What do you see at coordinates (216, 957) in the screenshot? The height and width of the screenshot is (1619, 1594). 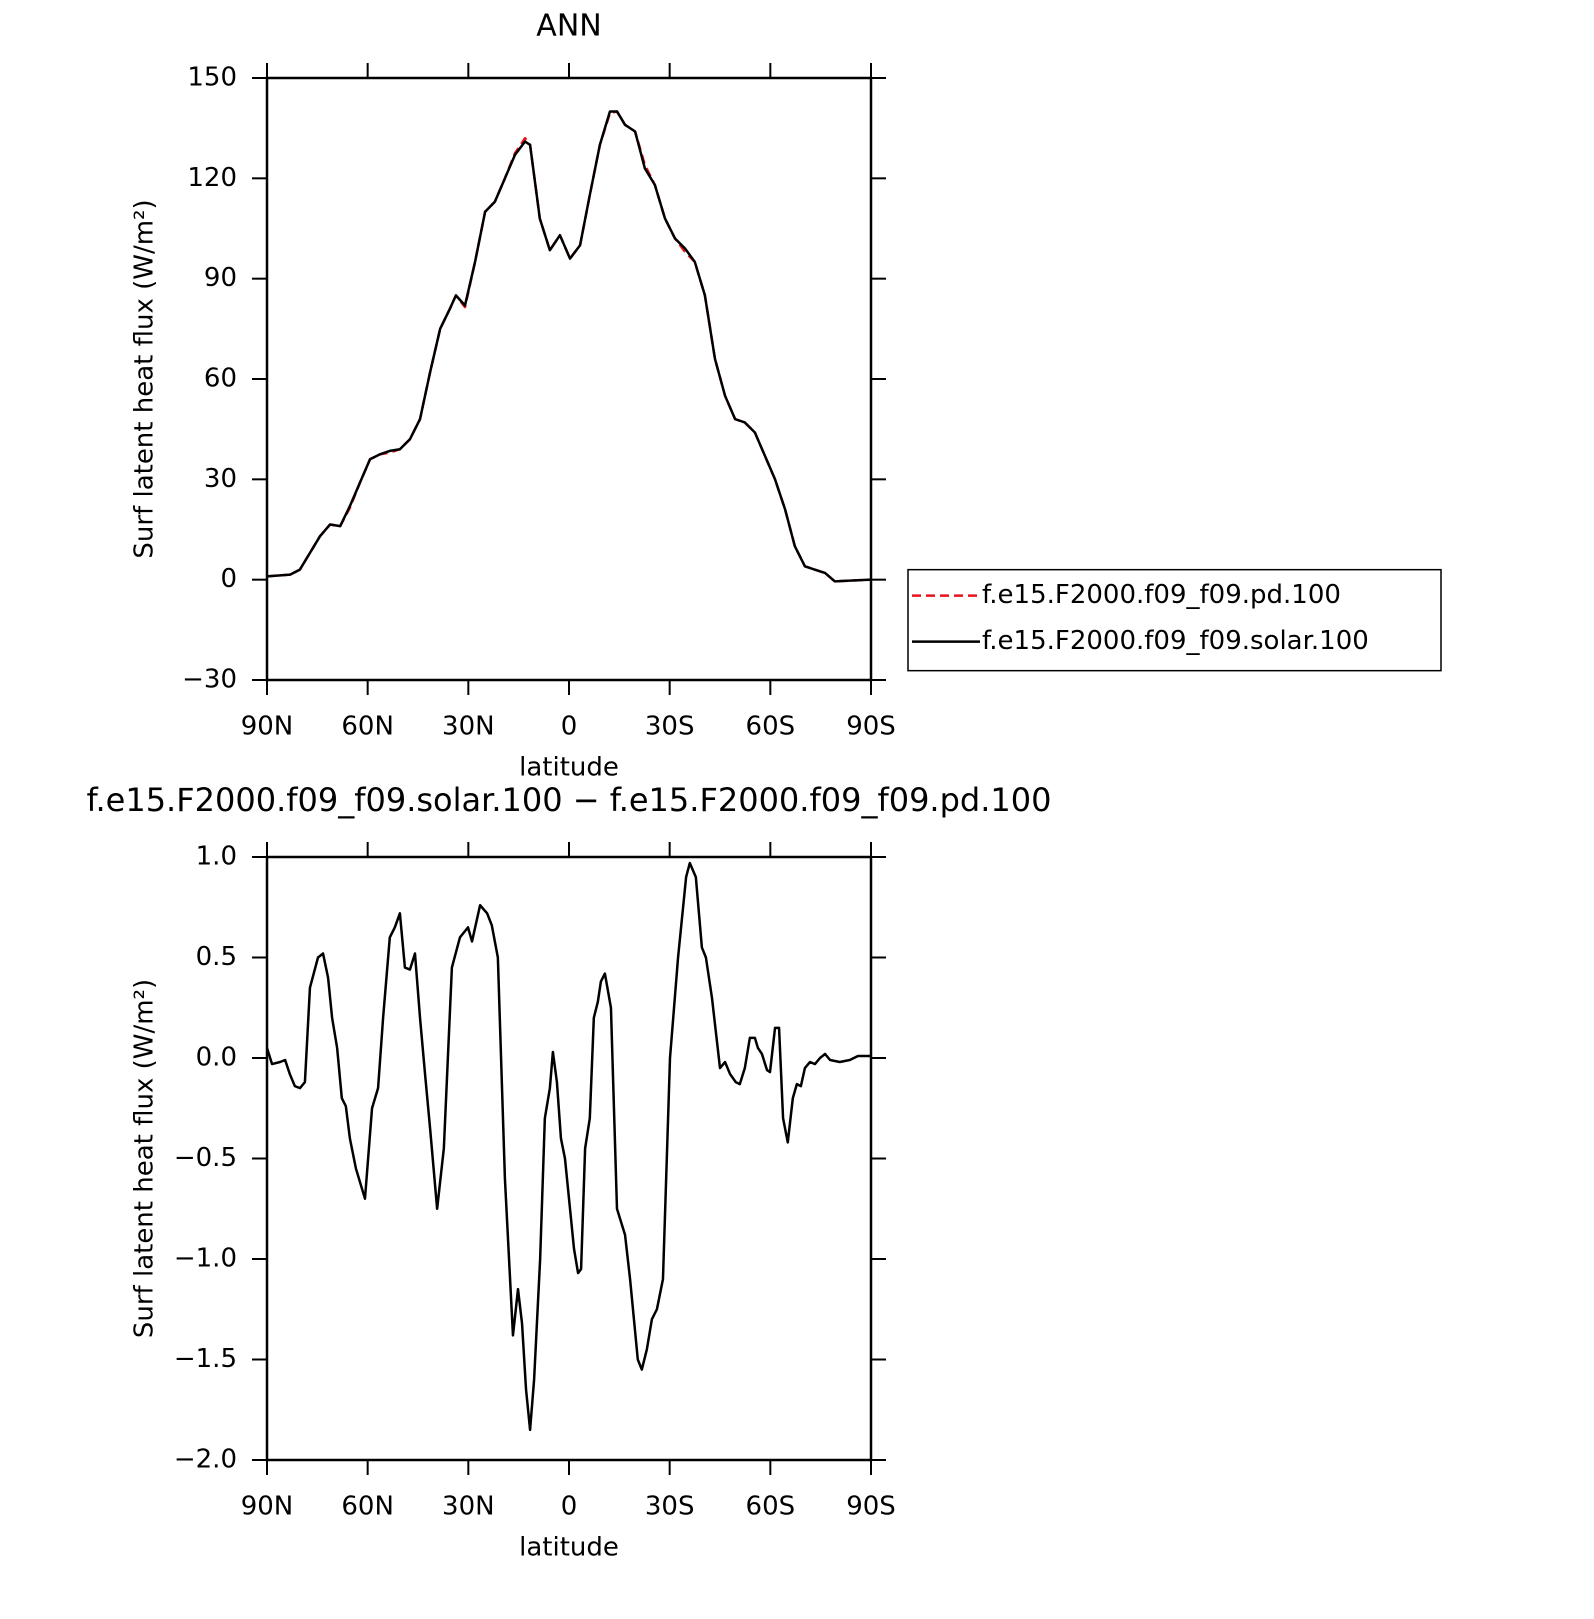 I see `y-tick-label: 0.5` at bounding box center [216, 957].